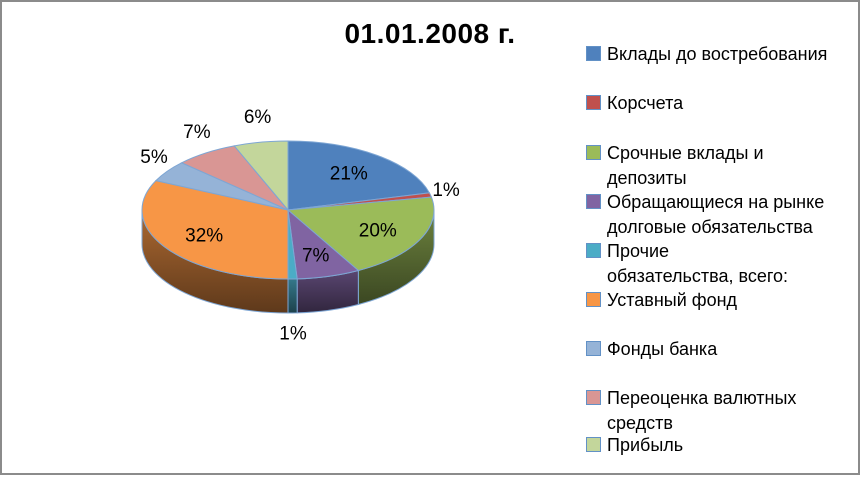 Image resolution: width=860 pixels, height=480 pixels. Describe the element at coordinates (446, 190) in the screenshot. I see `pie-data-label-1: 1%` at that location.